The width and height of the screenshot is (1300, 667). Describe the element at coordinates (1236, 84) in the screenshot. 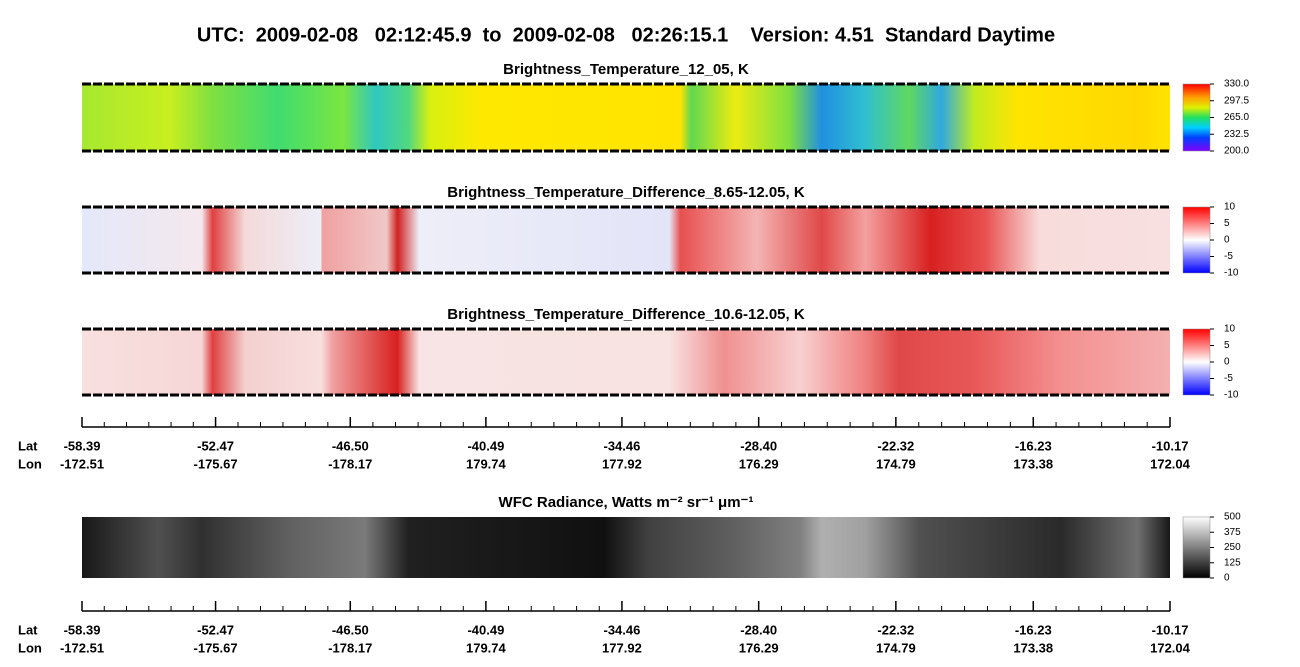

I see `colorbar-tick-label: 330.0` at that location.